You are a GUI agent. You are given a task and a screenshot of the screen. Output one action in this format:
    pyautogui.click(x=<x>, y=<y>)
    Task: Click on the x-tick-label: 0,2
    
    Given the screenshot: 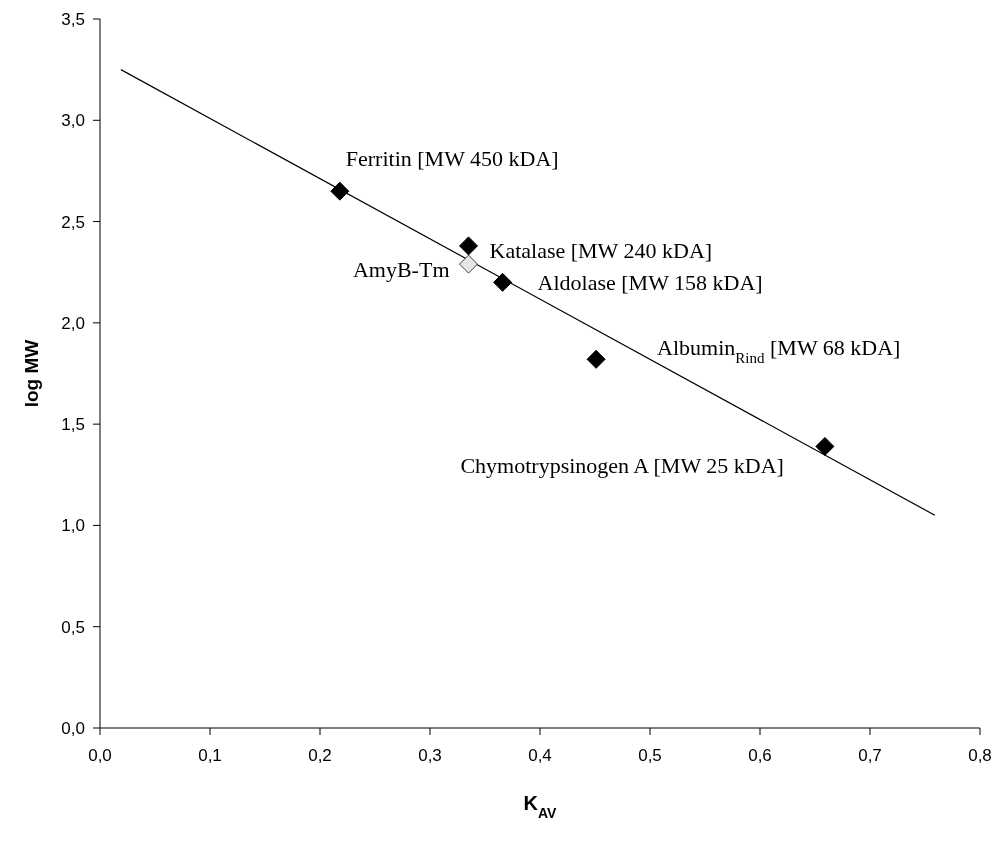 What is the action you would take?
    pyautogui.click(x=320, y=756)
    